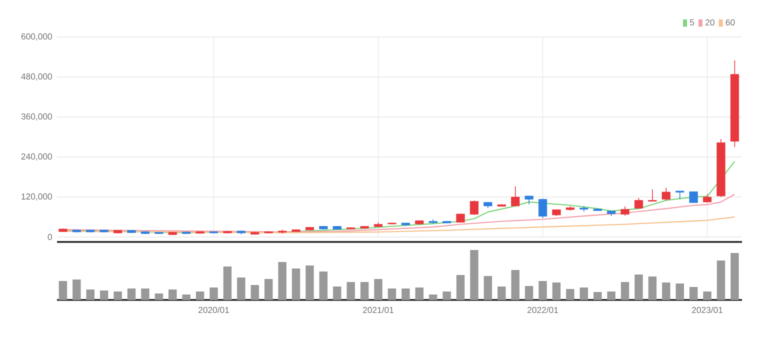  What do you see at coordinates (36, 117) in the screenshot?
I see `y-tick-label: 360,000` at bounding box center [36, 117].